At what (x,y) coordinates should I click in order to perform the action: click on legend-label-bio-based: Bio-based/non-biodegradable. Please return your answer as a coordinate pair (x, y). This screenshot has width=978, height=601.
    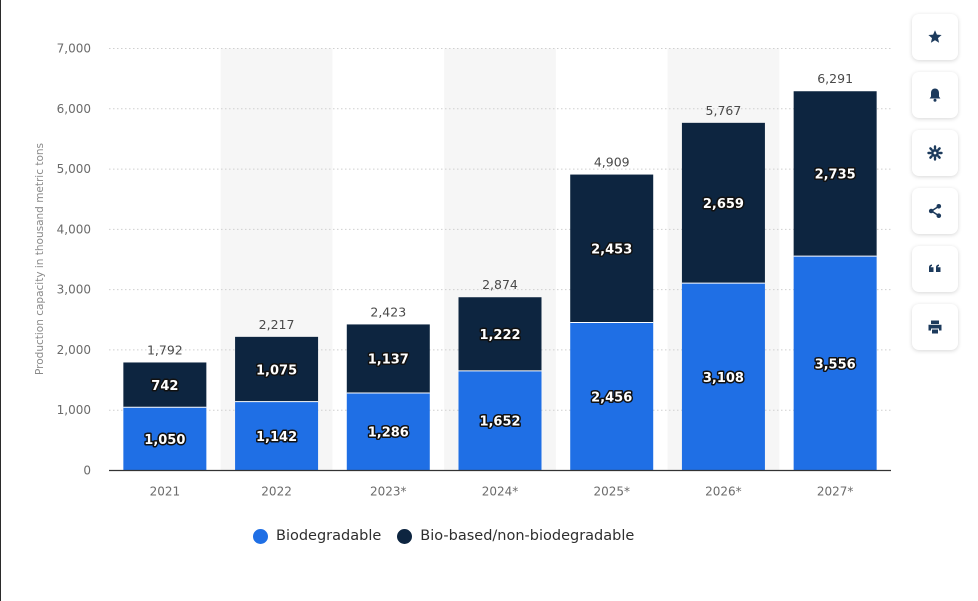
    Looking at the image, I should click on (527, 536).